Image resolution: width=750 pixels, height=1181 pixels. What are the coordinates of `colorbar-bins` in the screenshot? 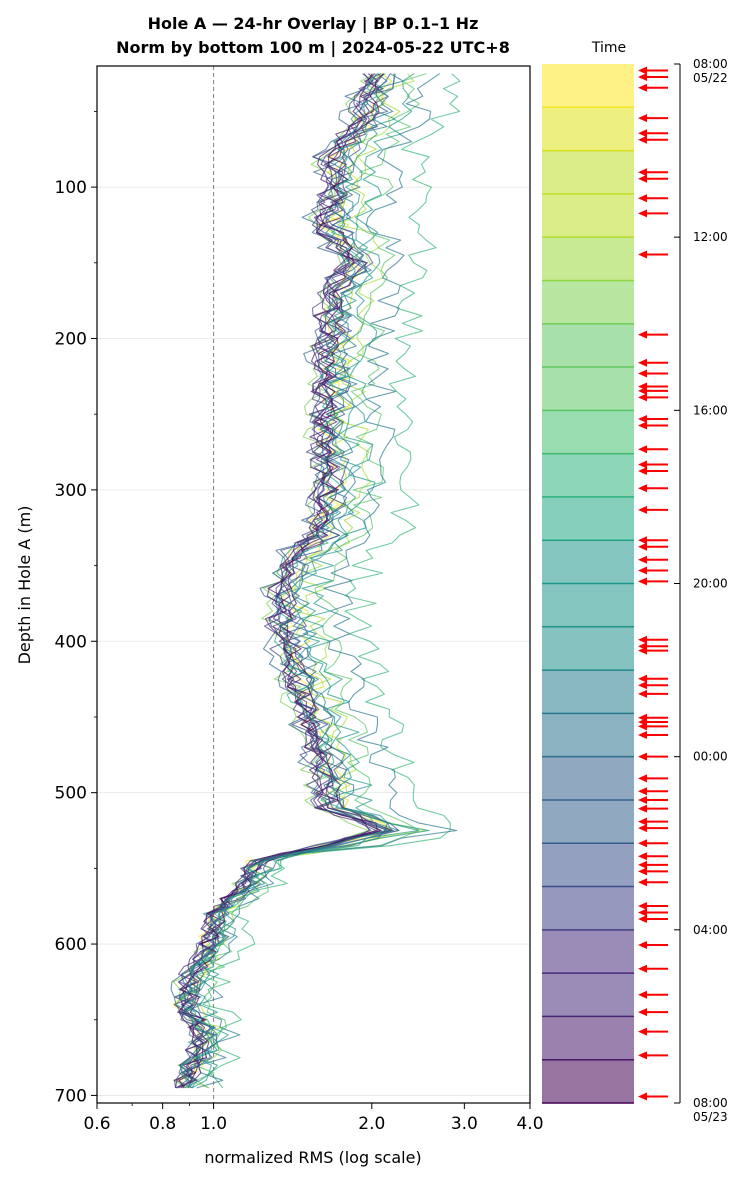 It's located at (588, 584).